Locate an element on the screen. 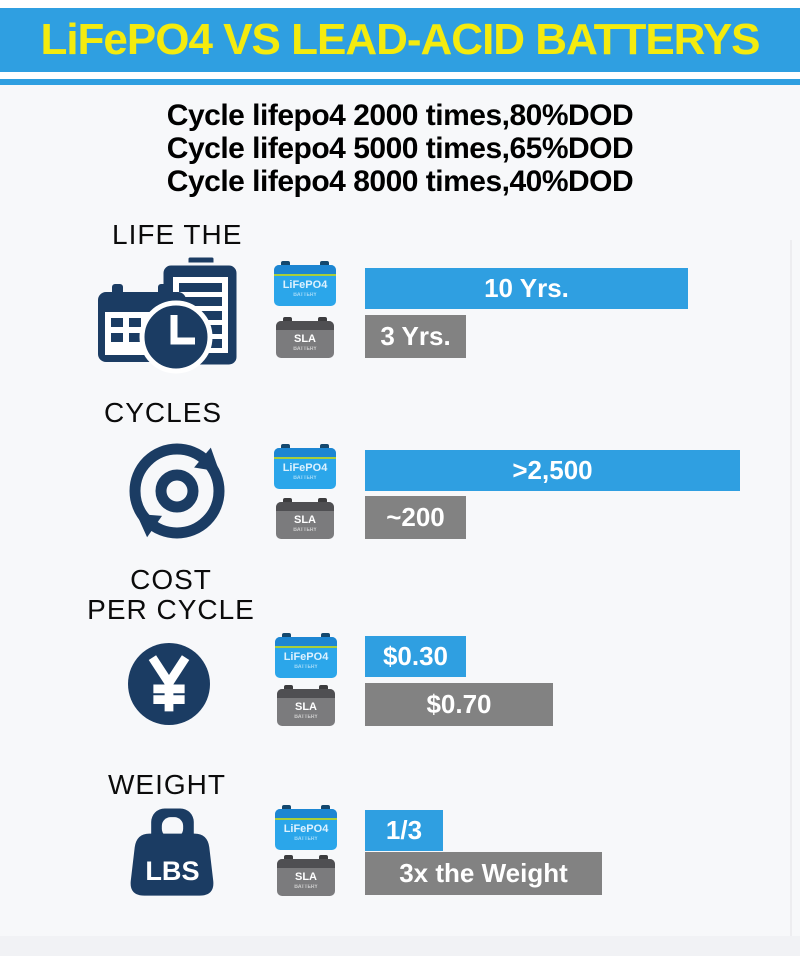  recycle-arrows-icon is located at coordinates (177, 491).